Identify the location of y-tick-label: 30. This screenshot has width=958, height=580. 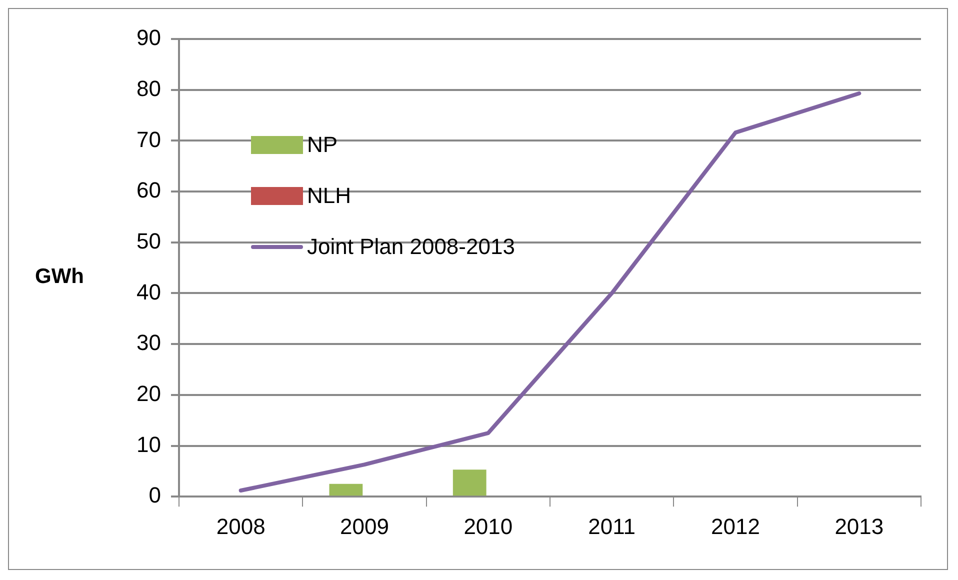
(148, 343).